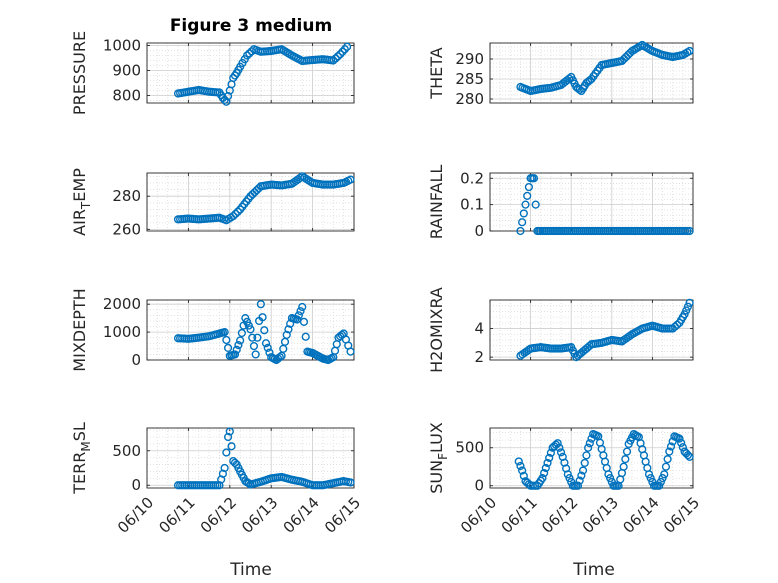  I want to click on subplot-pressure: 800 900 1000 PRESSURE, so click(212, 73).